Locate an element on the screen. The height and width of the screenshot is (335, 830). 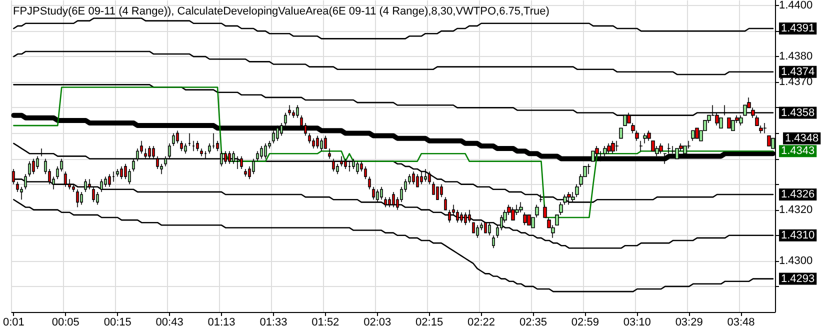
x-tick-label: 01:13 is located at coordinates (222, 322).